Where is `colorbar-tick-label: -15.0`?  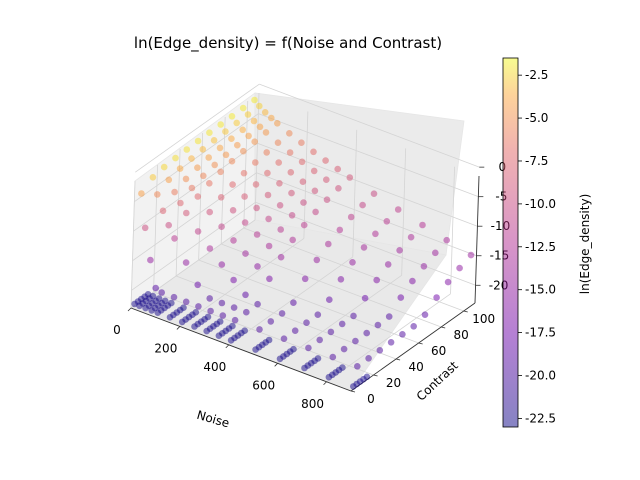
colorbar-tick-label: -15.0 is located at coordinates (540, 290).